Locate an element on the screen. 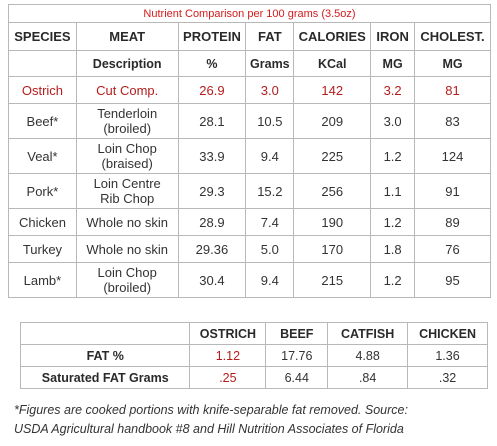 The height and width of the screenshot is (446, 497). cholesterol-cell: 76 is located at coordinates (452, 249).